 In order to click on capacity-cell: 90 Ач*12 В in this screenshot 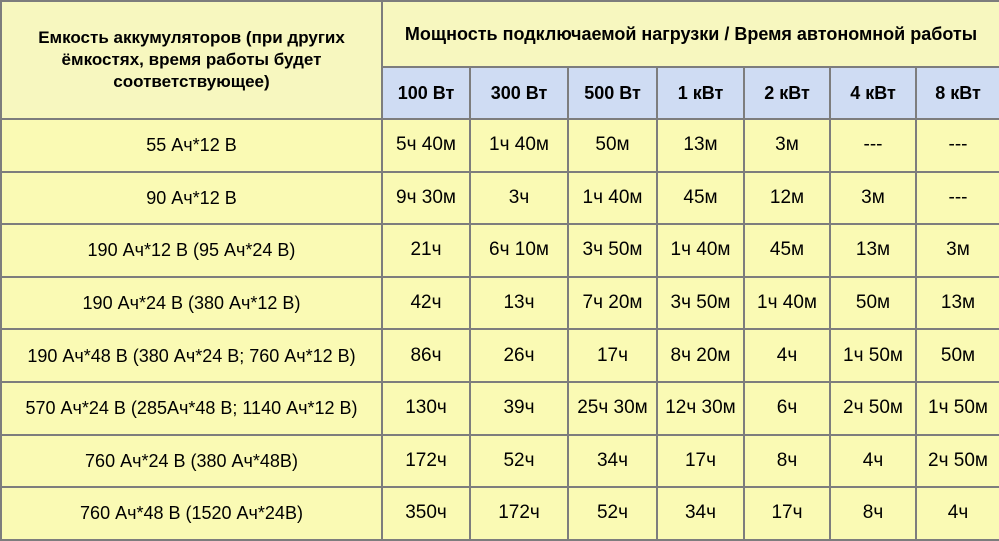, I will do `click(191, 198)`.